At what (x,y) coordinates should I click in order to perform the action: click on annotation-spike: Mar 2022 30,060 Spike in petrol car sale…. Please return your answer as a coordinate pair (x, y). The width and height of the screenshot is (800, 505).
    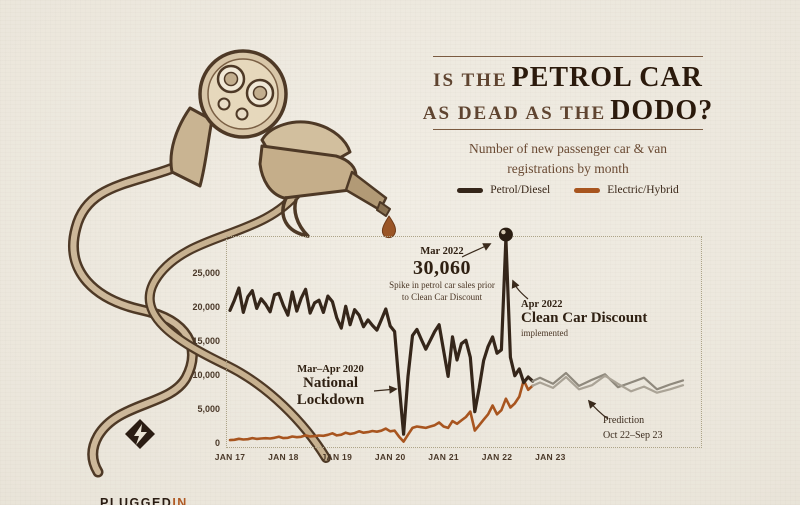
    Looking at the image, I should click on (442, 274).